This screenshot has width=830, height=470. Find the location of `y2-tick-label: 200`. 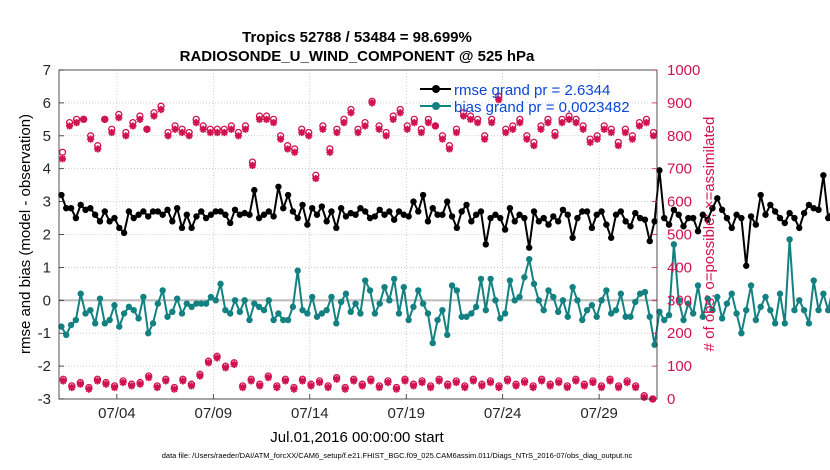

y2-tick-label: 200 is located at coordinates (679, 333).